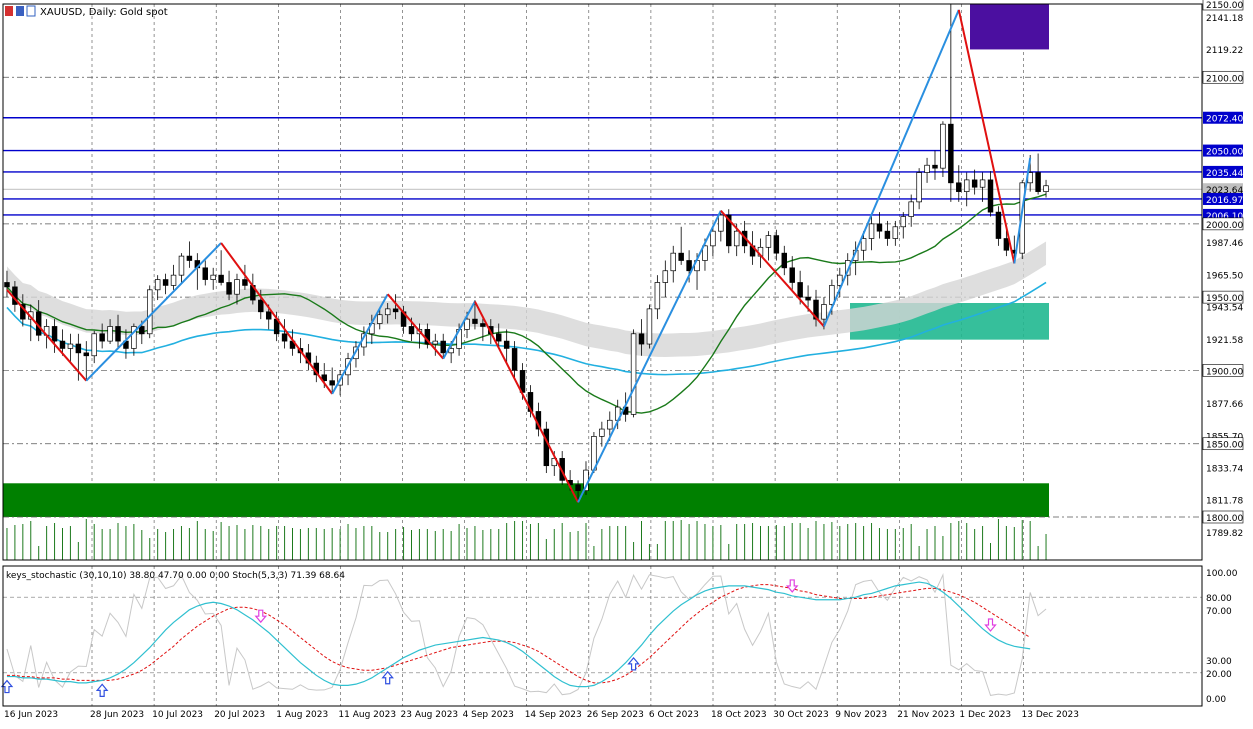  Describe the element at coordinates (20, 11) in the screenshot. I see `candle-chart-icon` at that location.